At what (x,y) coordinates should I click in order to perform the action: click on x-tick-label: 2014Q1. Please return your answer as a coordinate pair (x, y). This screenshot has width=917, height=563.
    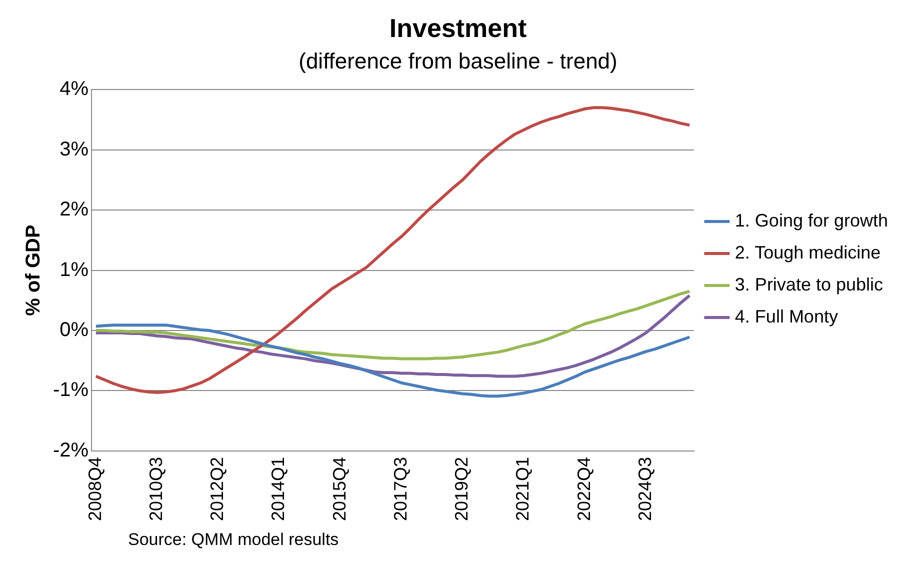
    Looking at the image, I should click on (278, 489).